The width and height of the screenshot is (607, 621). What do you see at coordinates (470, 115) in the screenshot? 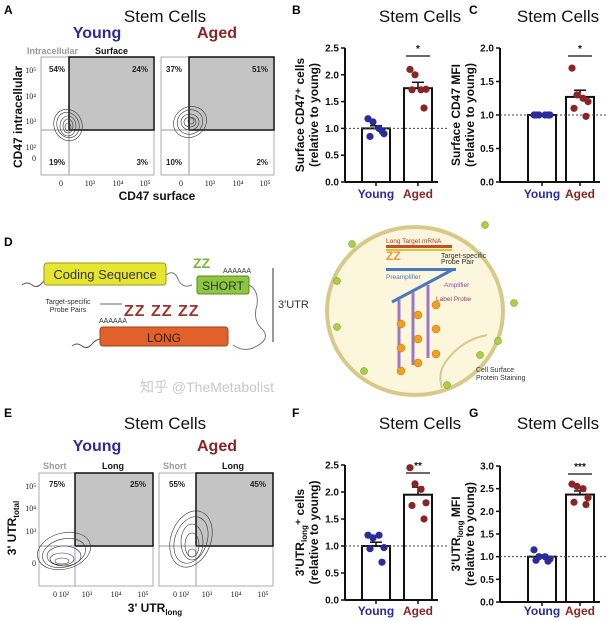
I see `y-axis-label-secondary: (relative to young)` at bounding box center [470, 115].